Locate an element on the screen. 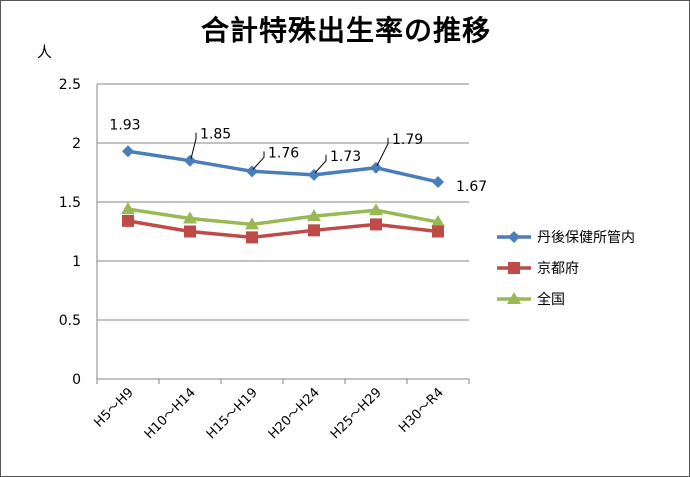  x-tick-label: H5～H9 is located at coordinates (114, 407).